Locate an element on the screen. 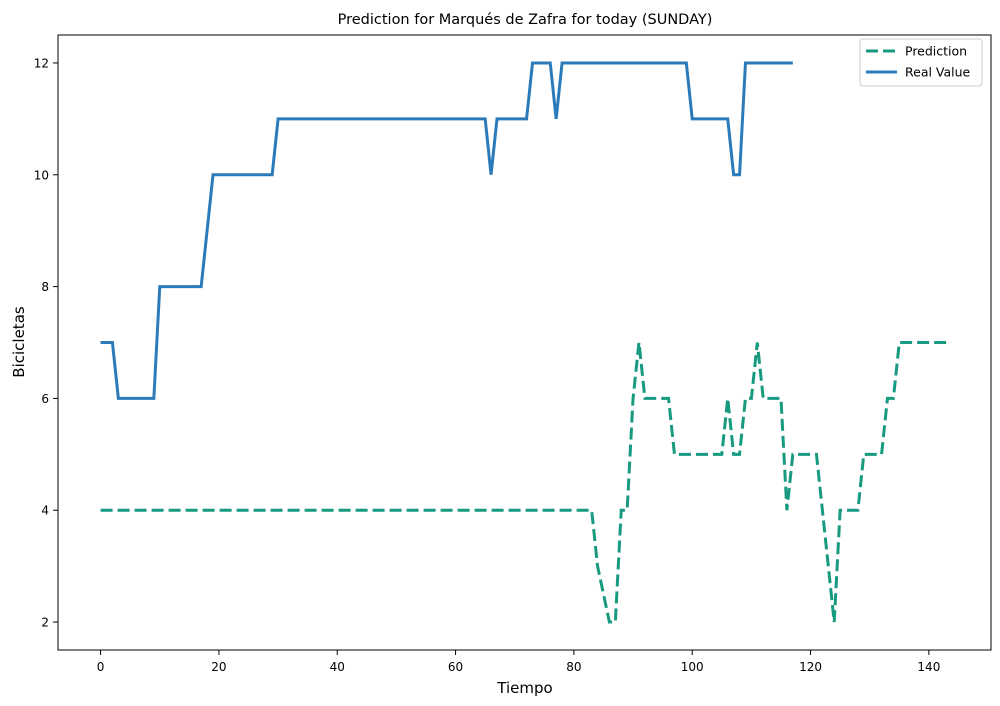 The height and width of the screenshot is (706, 1000). x-tick-label: 120 is located at coordinates (810, 667).